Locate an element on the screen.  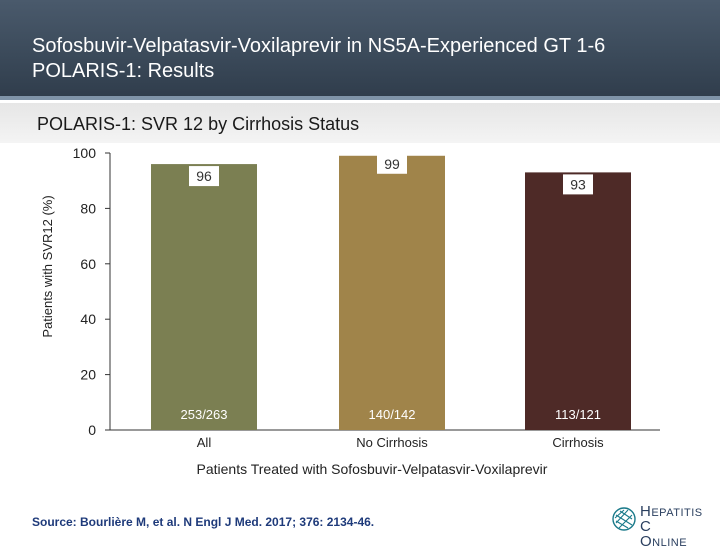
slide-title-line2: POLARIS-1: Results is located at coordinates (123, 71).